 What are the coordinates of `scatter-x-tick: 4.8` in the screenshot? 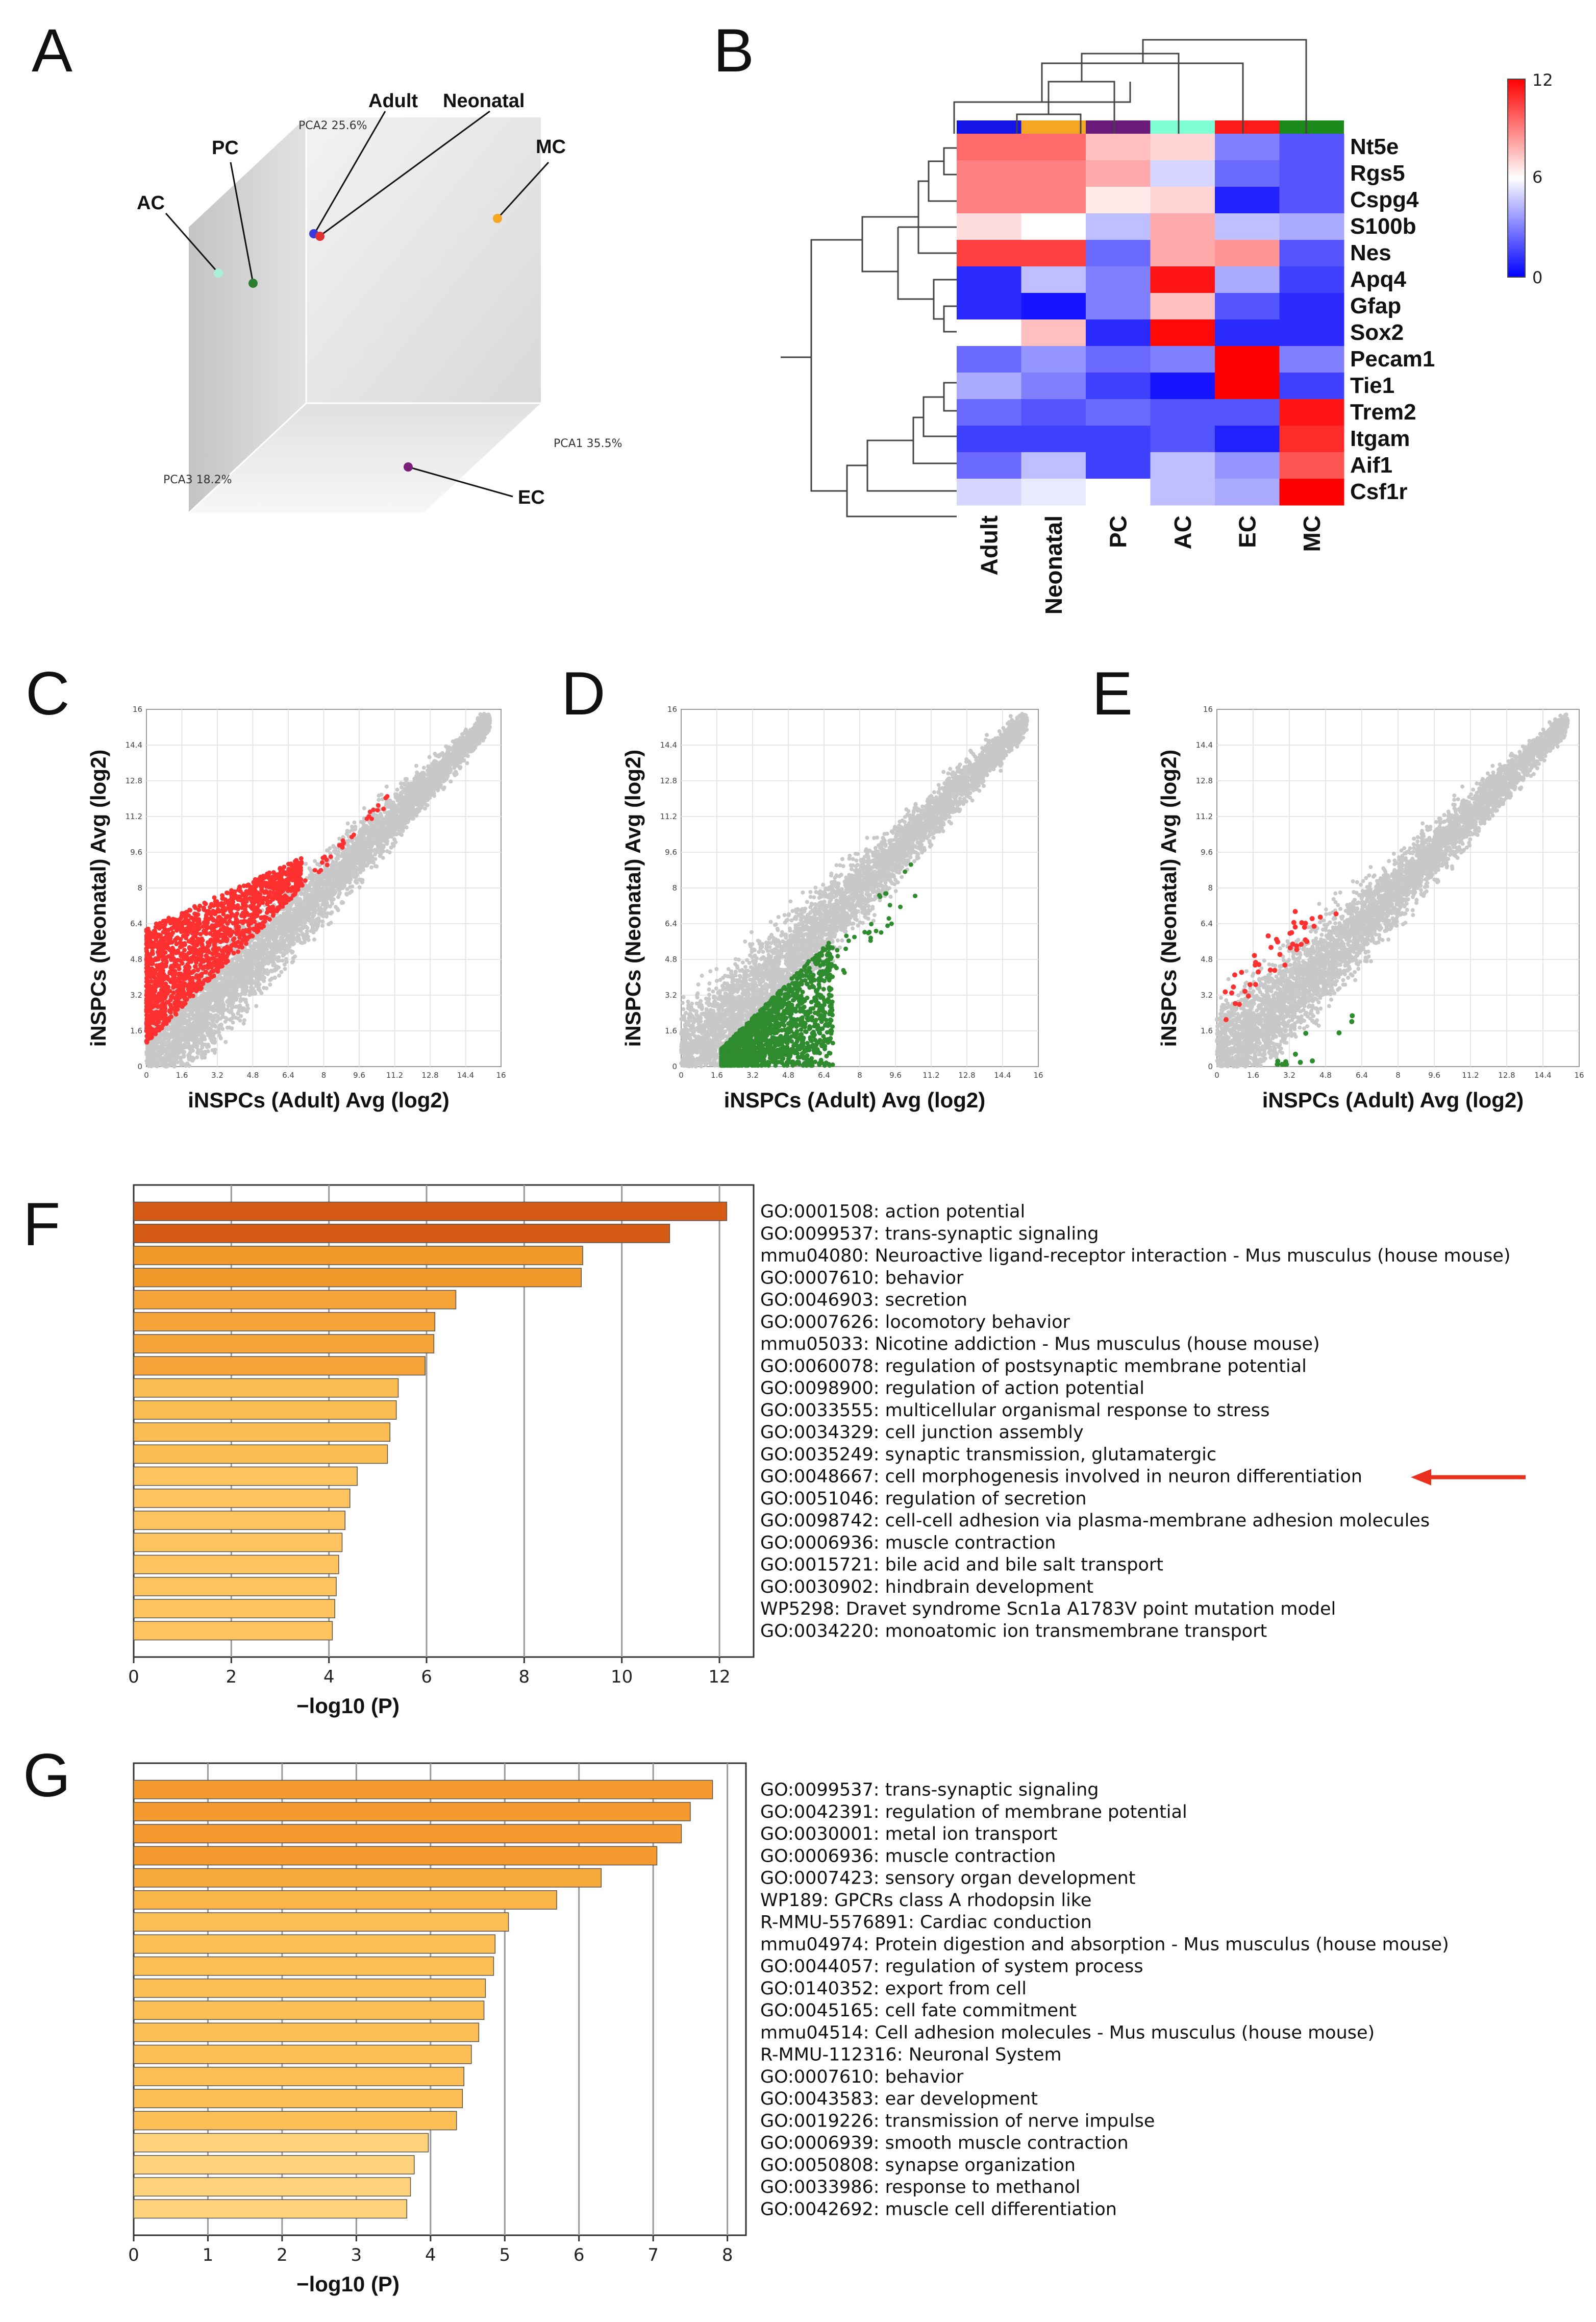 It's located at (253, 1076).